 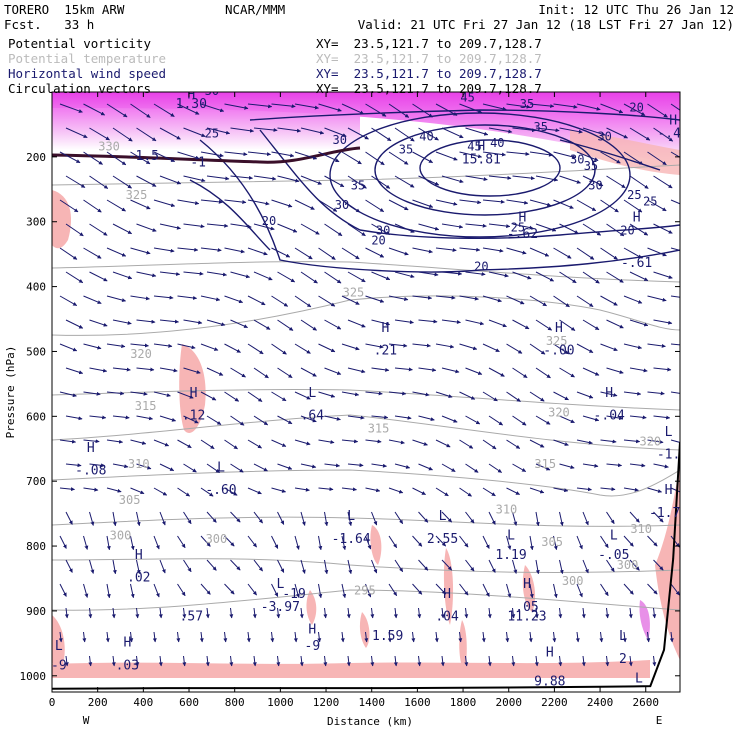 What do you see at coordinates (526, 607) in the screenshot?
I see `extremum-label: .05` at bounding box center [526, 607].